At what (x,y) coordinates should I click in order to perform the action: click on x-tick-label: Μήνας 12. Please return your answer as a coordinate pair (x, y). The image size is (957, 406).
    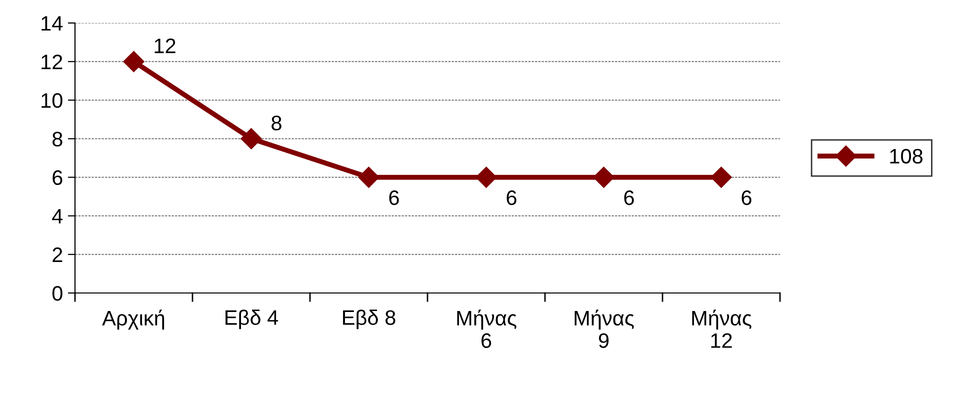
    Looking at the image, I should click on (722, 329).